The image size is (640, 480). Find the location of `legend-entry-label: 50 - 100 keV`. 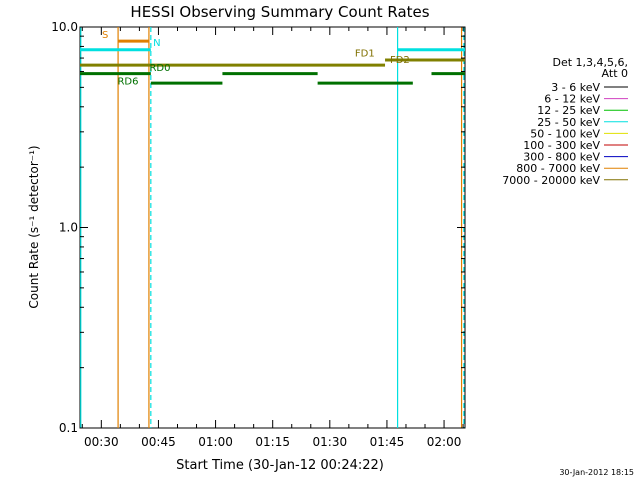

legend-entry-label: 50 - 100 keV is located at coordinates (565, 133).